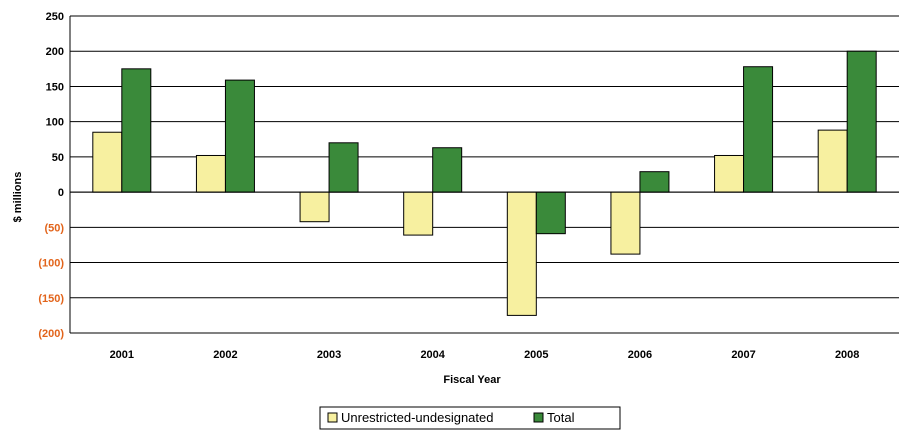 The height and width of the screenshot is (432, 899). What do you see at coordinates (758, 129) in the screenshot?
I see `bar-total-2007` at bounding box center [758, 129].